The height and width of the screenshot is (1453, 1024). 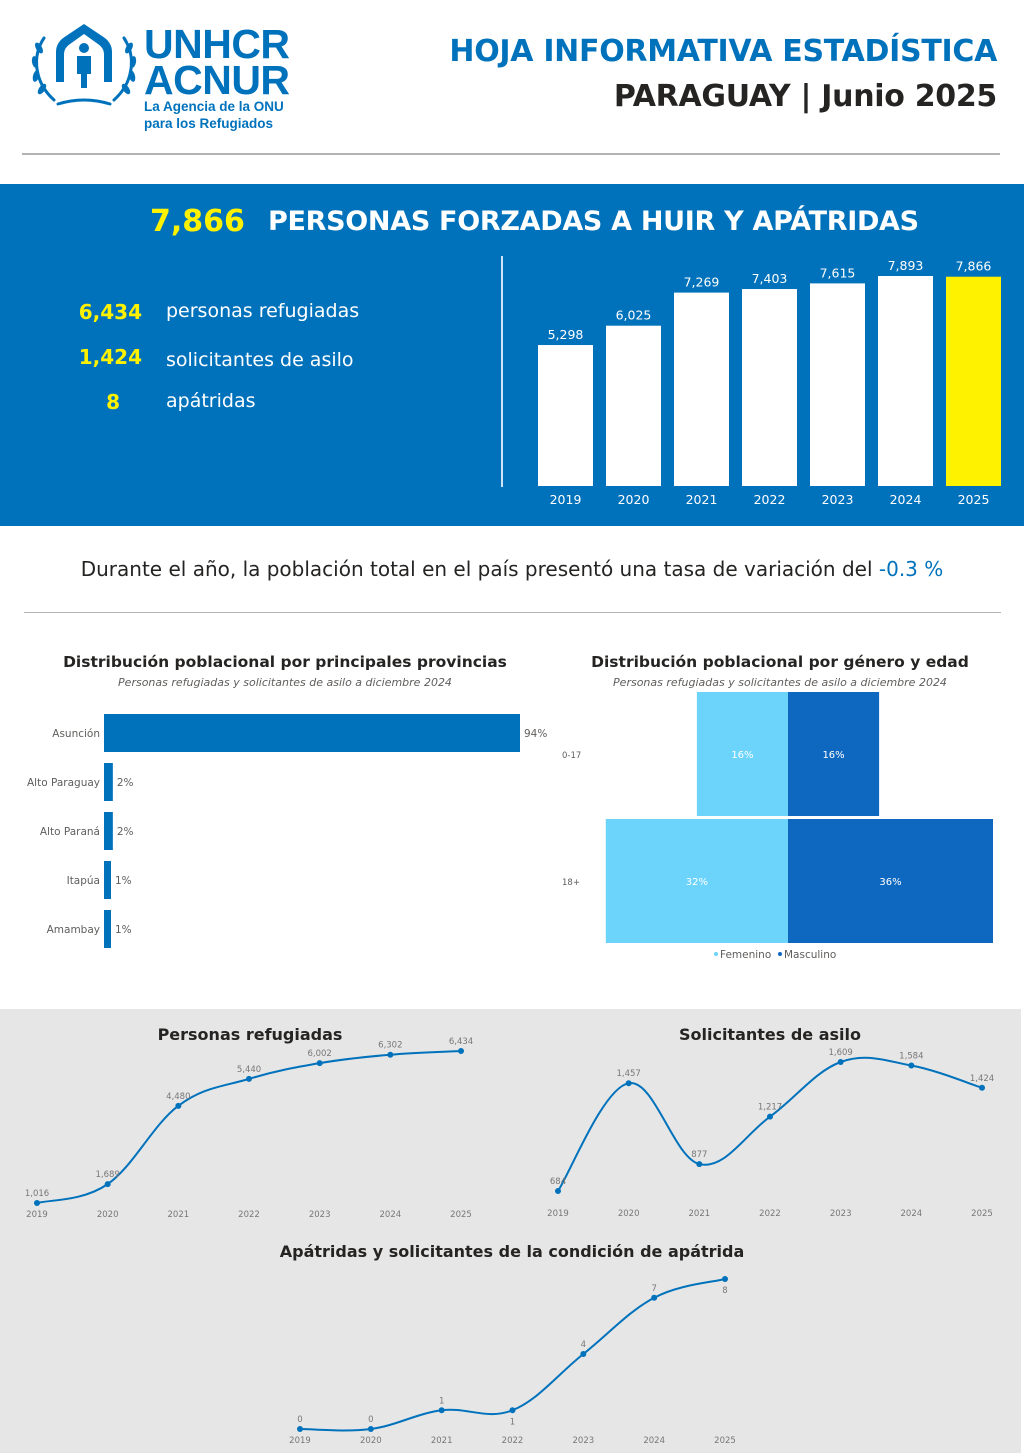 I want to click on divider, so click(x=511, y=154).